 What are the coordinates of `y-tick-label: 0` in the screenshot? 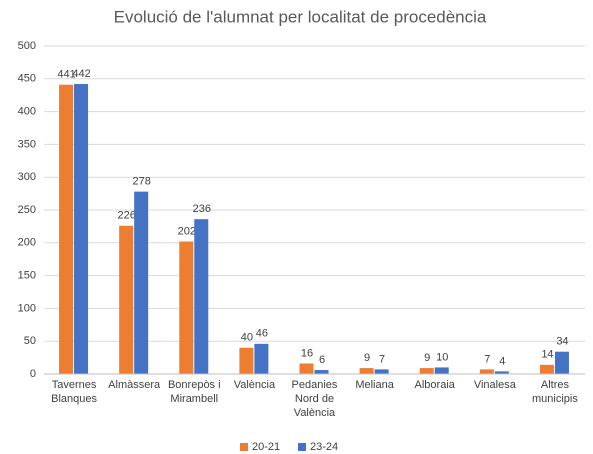 It's located at (33, 374).